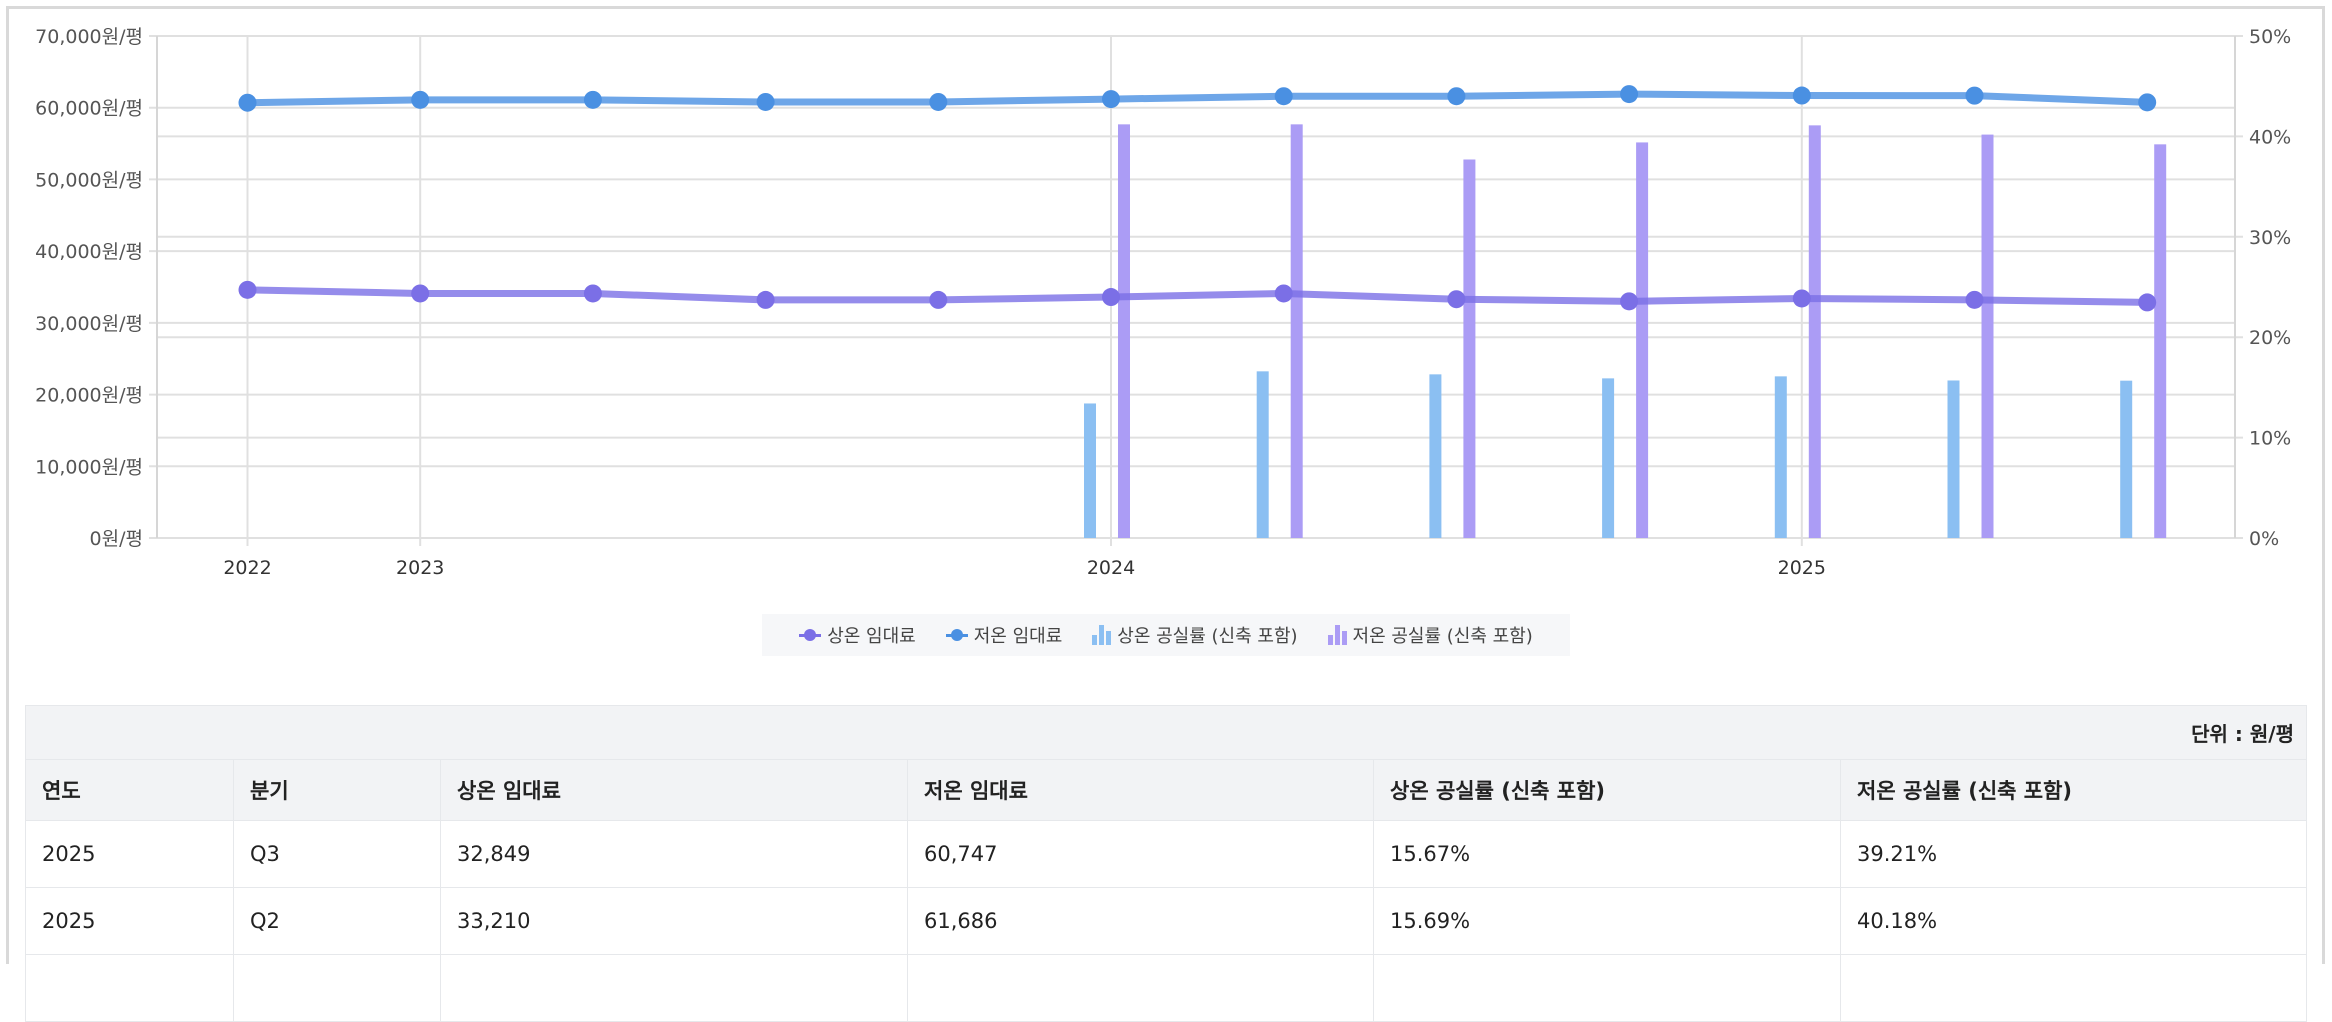 The image size is (2332, 1022). I want to click on cell-quarter: Q2, so click(337, 921).